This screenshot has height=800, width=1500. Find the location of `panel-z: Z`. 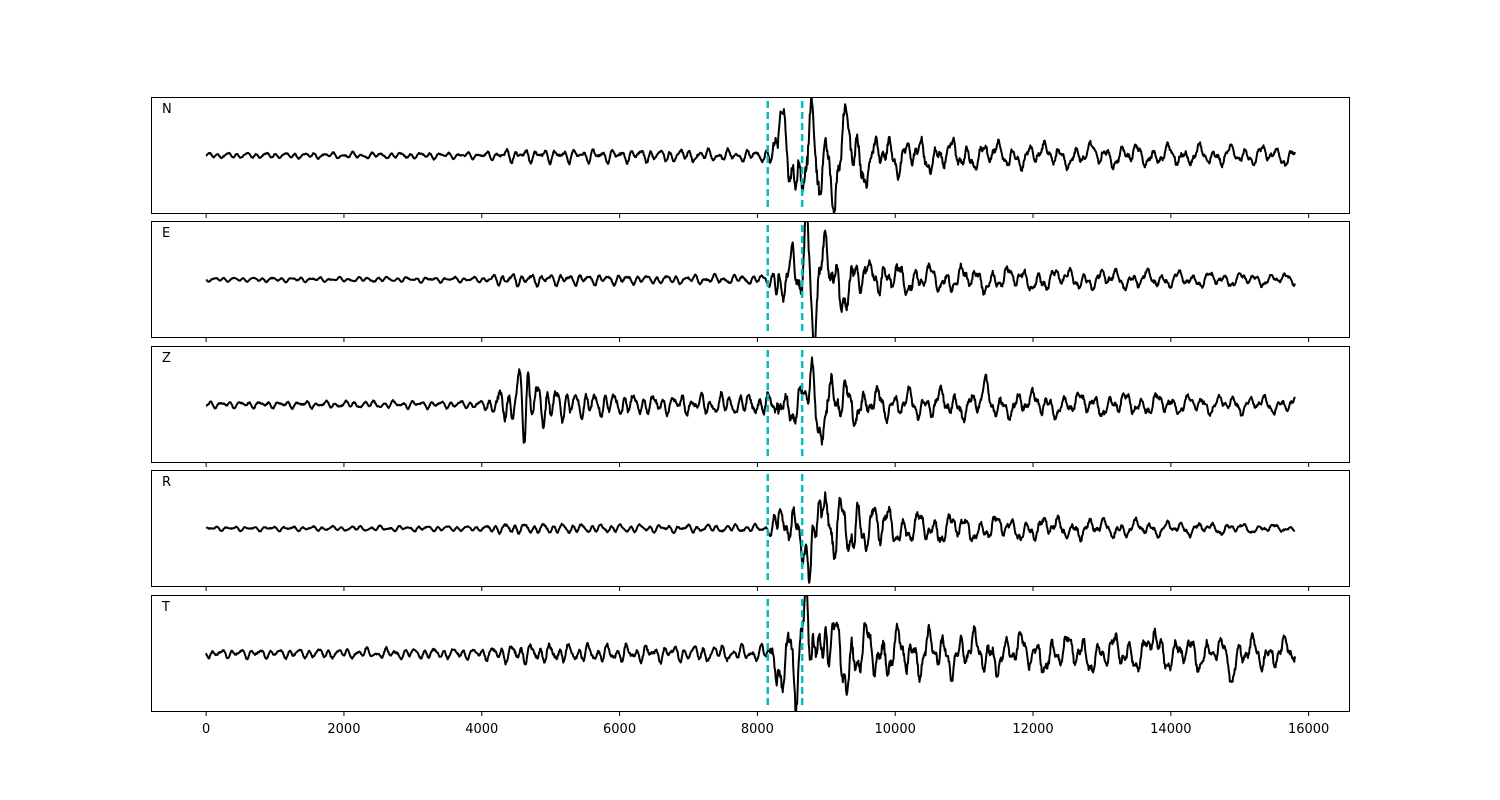

panel-z: Z is located at coordinates (750, 406).